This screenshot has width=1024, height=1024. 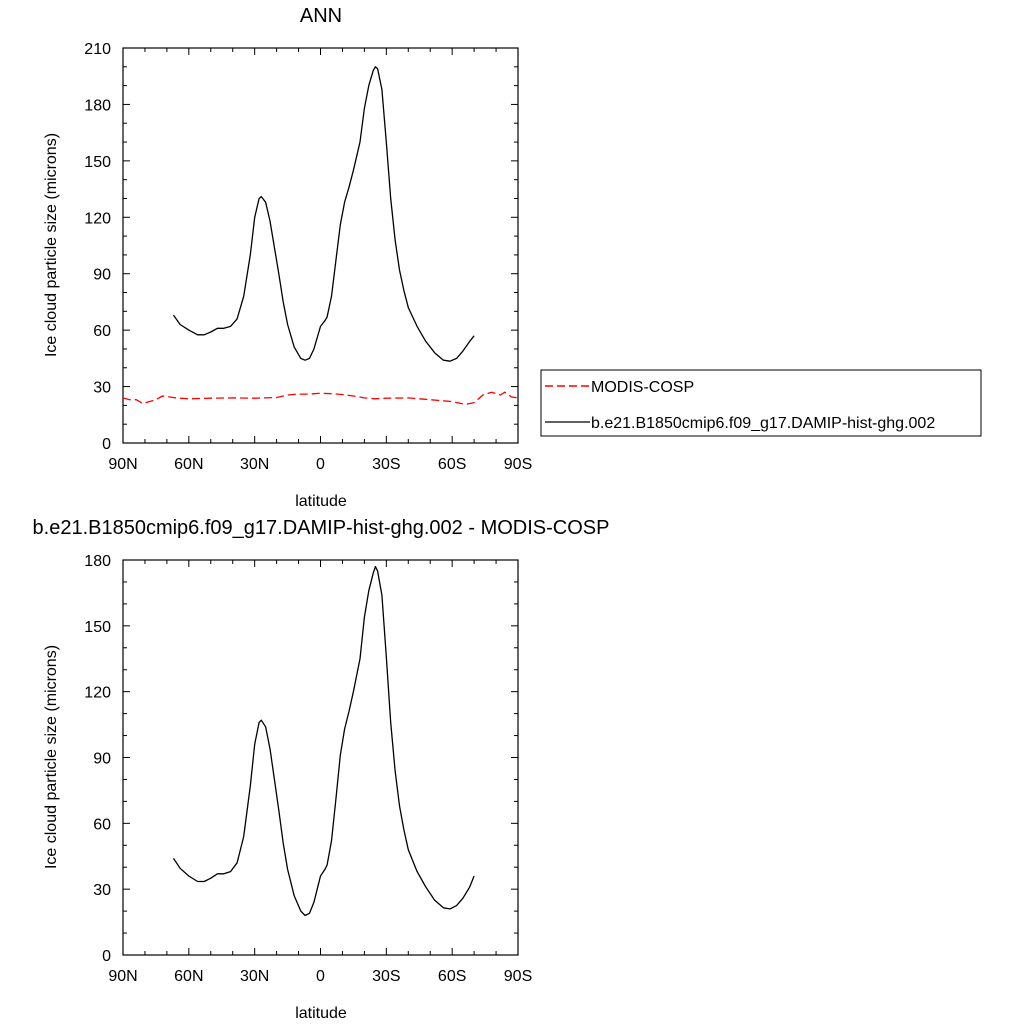 What do you see at coordinates (642, 387) in the screenshot?
I see `legend-label-modis: MODIS-COSP` at bounding box center [642, 387].